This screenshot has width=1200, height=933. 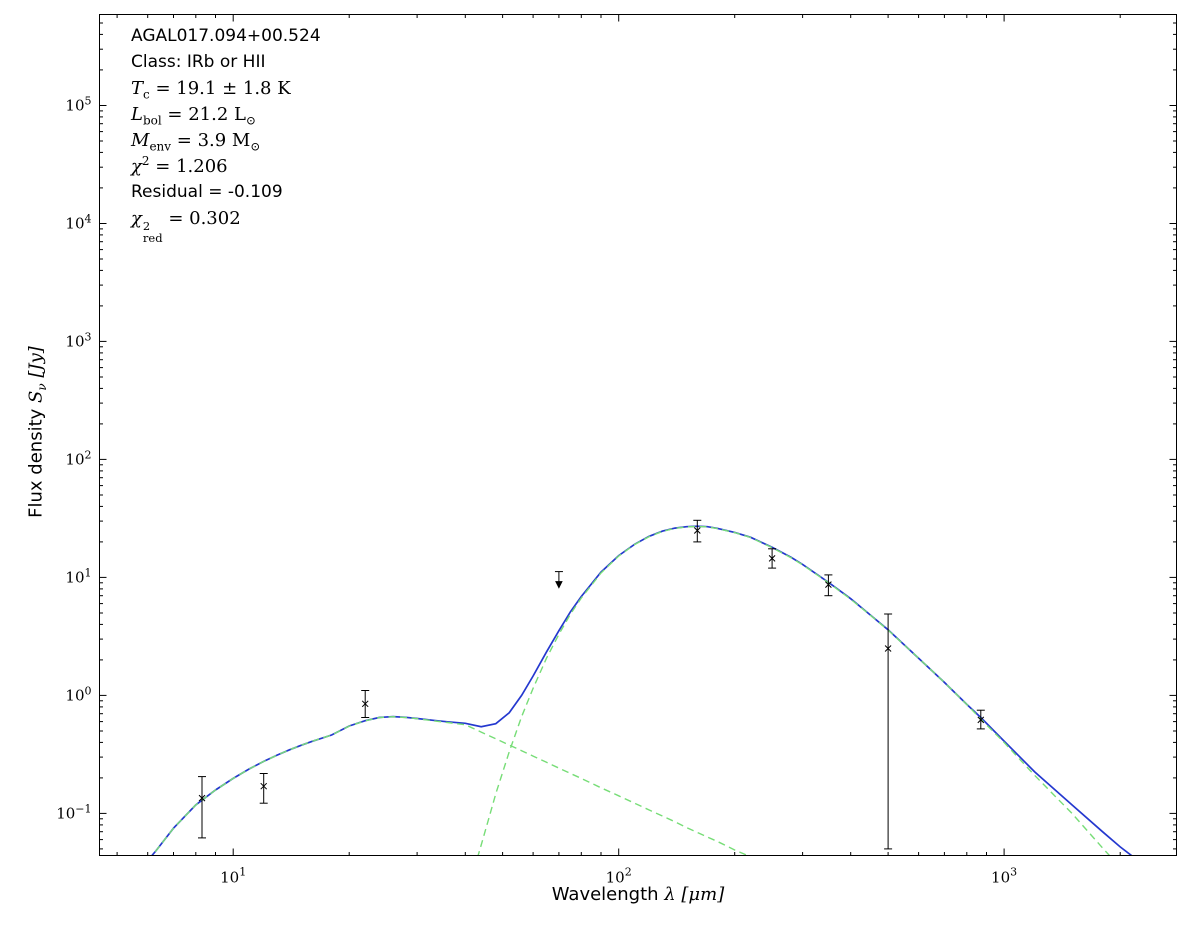 What do you see at coordinates (73, 812) in the screenshot?
I see `y-tick-label: 10⁻¹` at bounding box center [73, 812].